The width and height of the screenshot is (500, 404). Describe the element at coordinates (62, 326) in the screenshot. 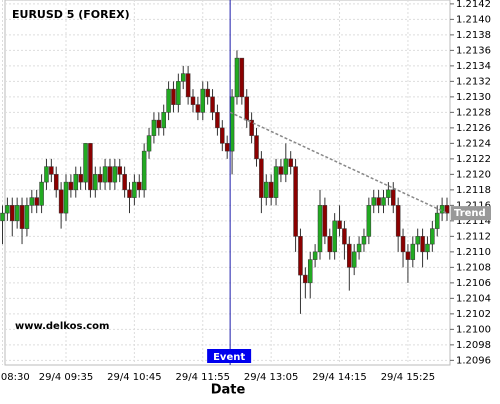

I see `watermark: www.delkos.com` at that location.